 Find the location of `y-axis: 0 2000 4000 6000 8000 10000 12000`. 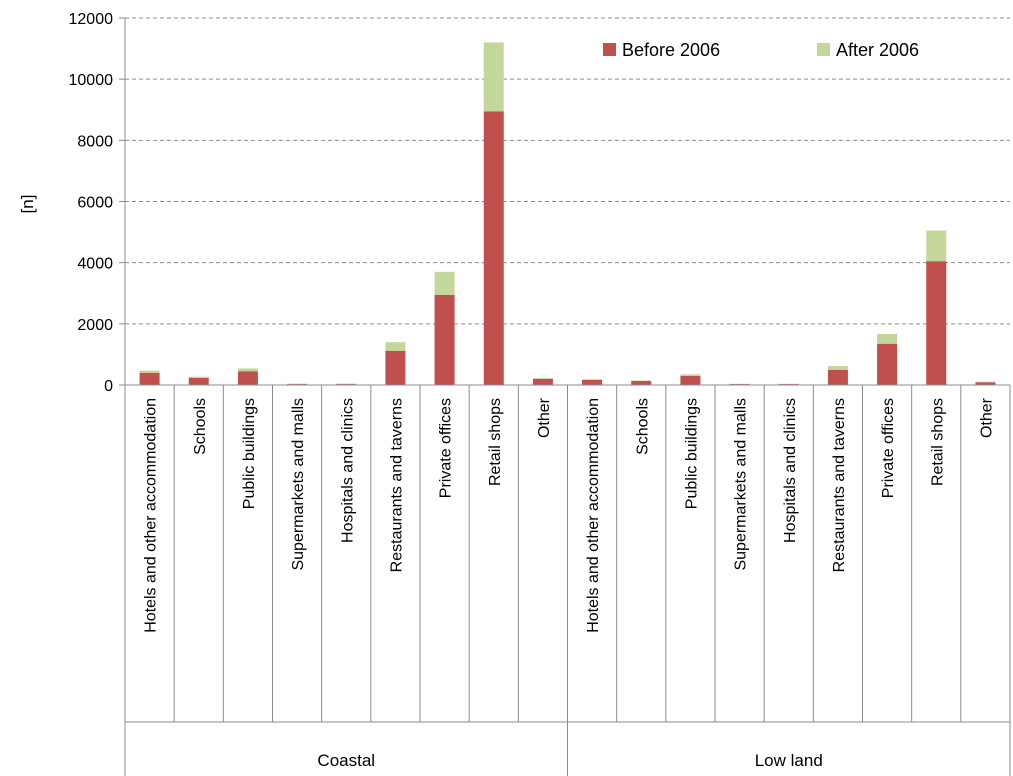

y-axis: 0 2000 4000 6000 8000 10000 12000 is located at coordinates (97, 203).